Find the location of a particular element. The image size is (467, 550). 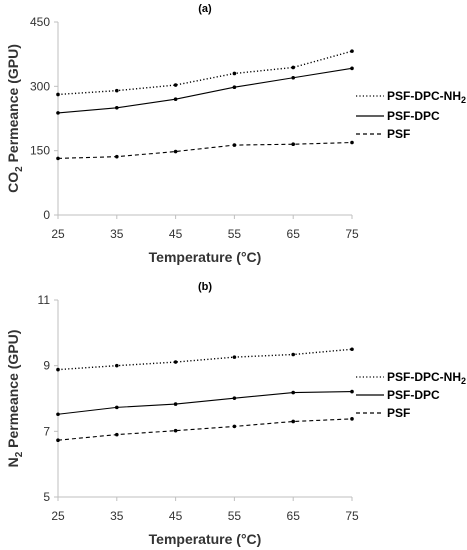

y-tick-label: 9 is located at coordinates (46, 366).